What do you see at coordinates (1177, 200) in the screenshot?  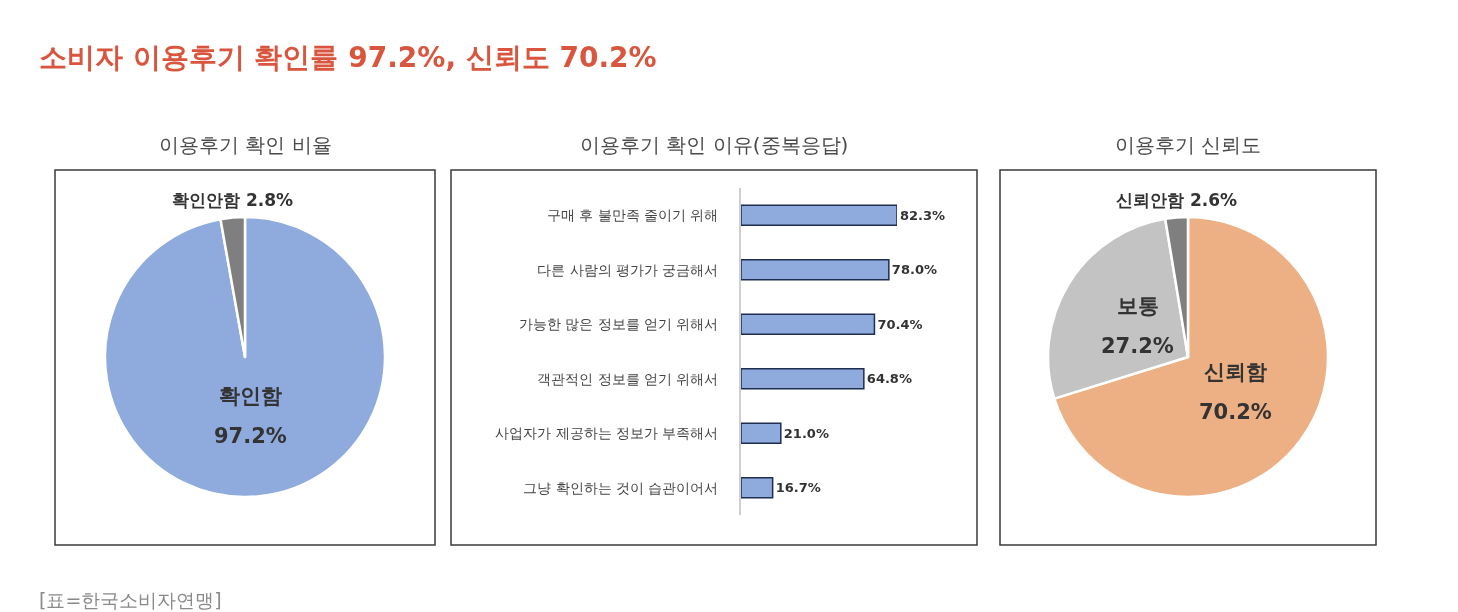 I see `slice-label: 신뢰안함 2.6%` at bounding box center [1177, 200].